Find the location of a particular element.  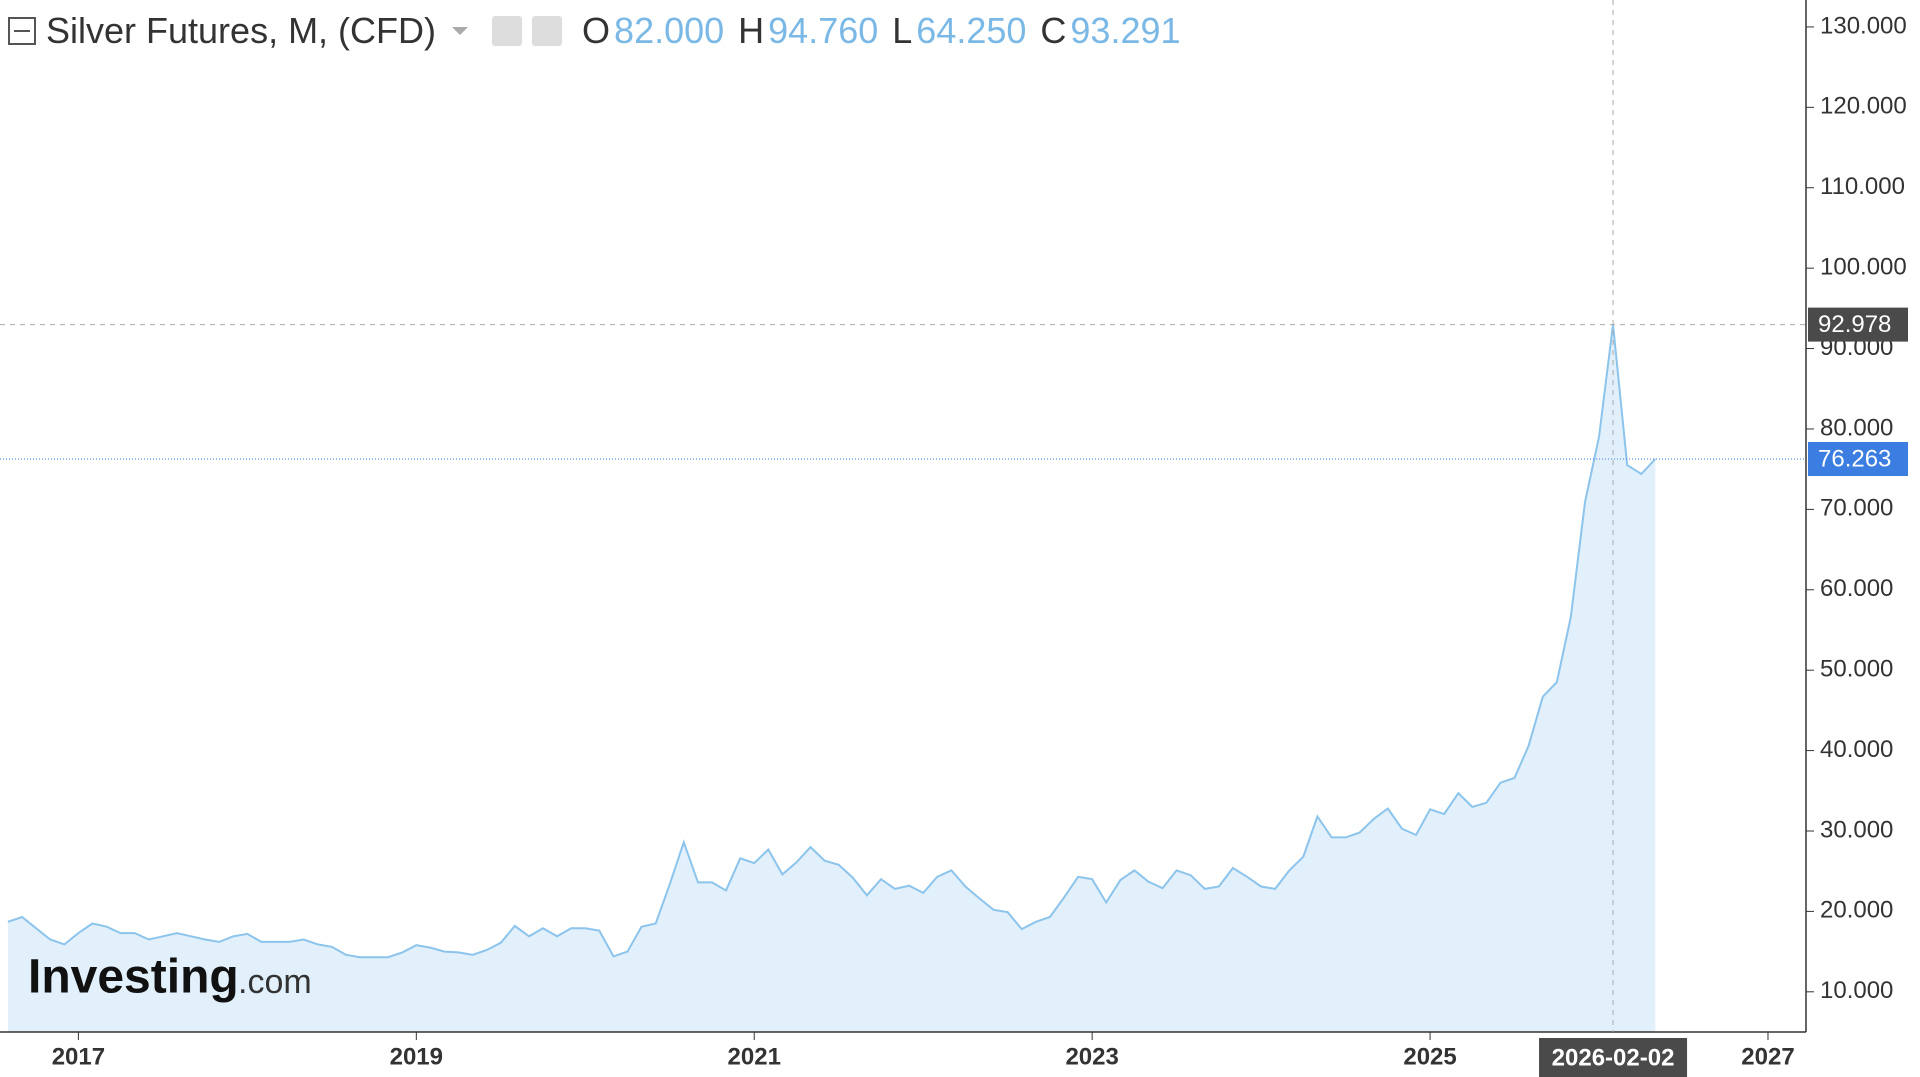

y-tick-label: 30.000 is located at coordinates (1856, 829).